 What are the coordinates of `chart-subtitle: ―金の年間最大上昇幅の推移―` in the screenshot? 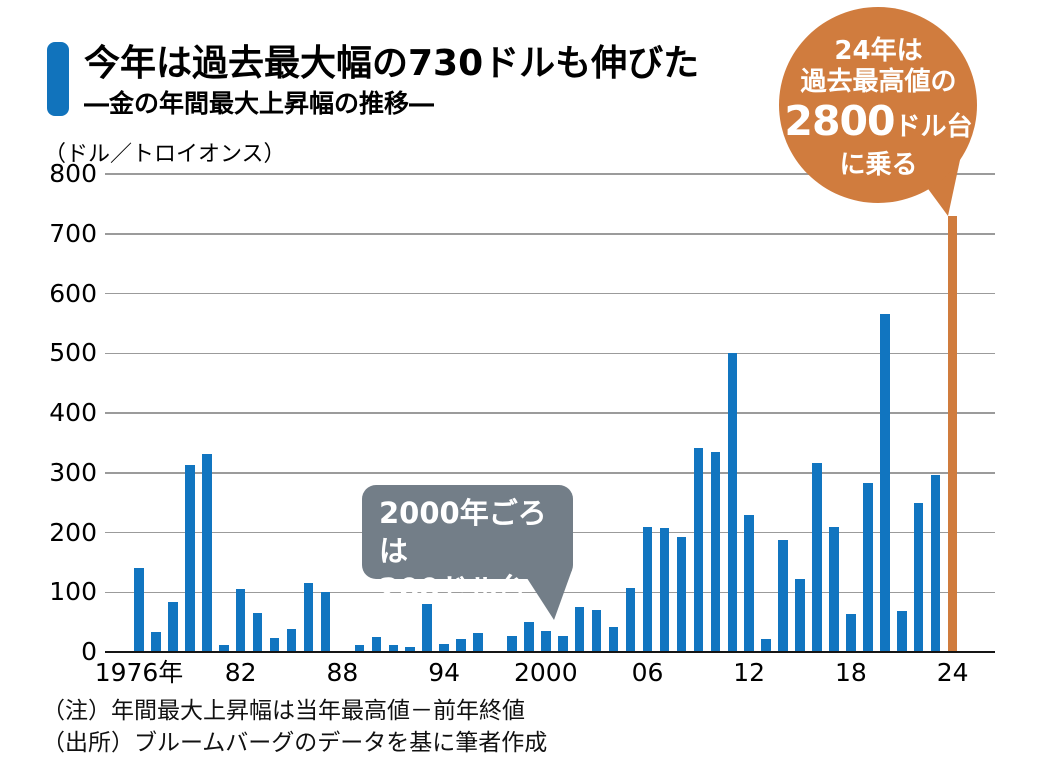 It's located at (259, 103).